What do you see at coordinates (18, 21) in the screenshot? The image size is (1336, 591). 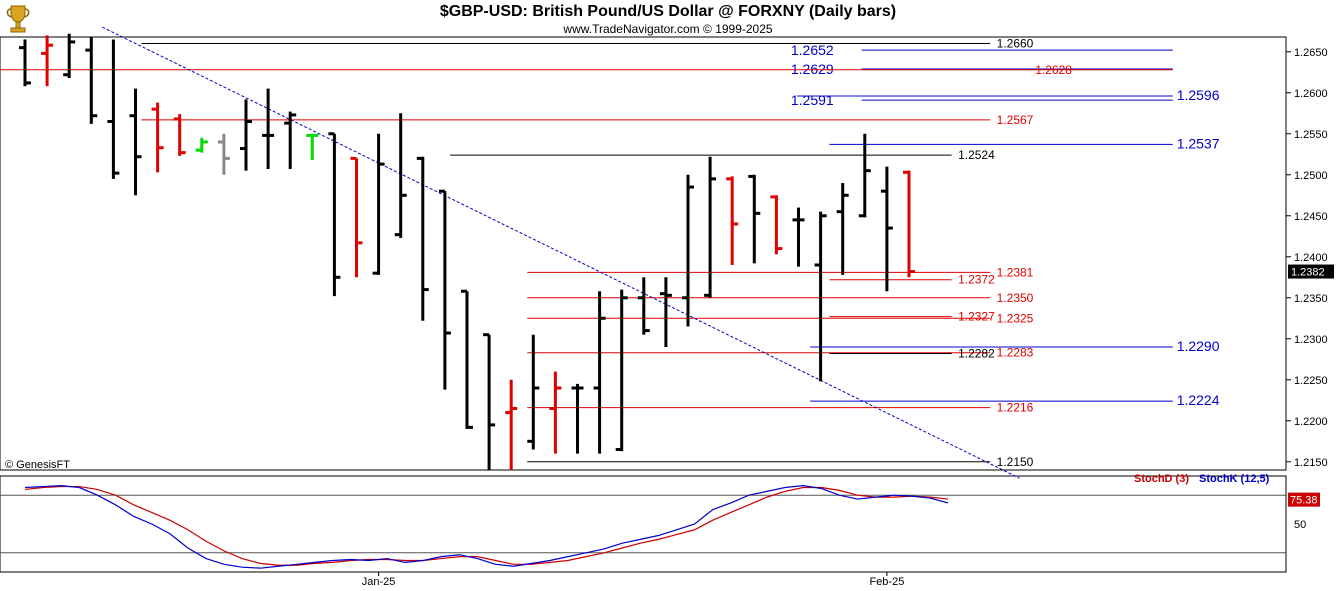 I see `trophy-icon` at bounding box center [18, 21].